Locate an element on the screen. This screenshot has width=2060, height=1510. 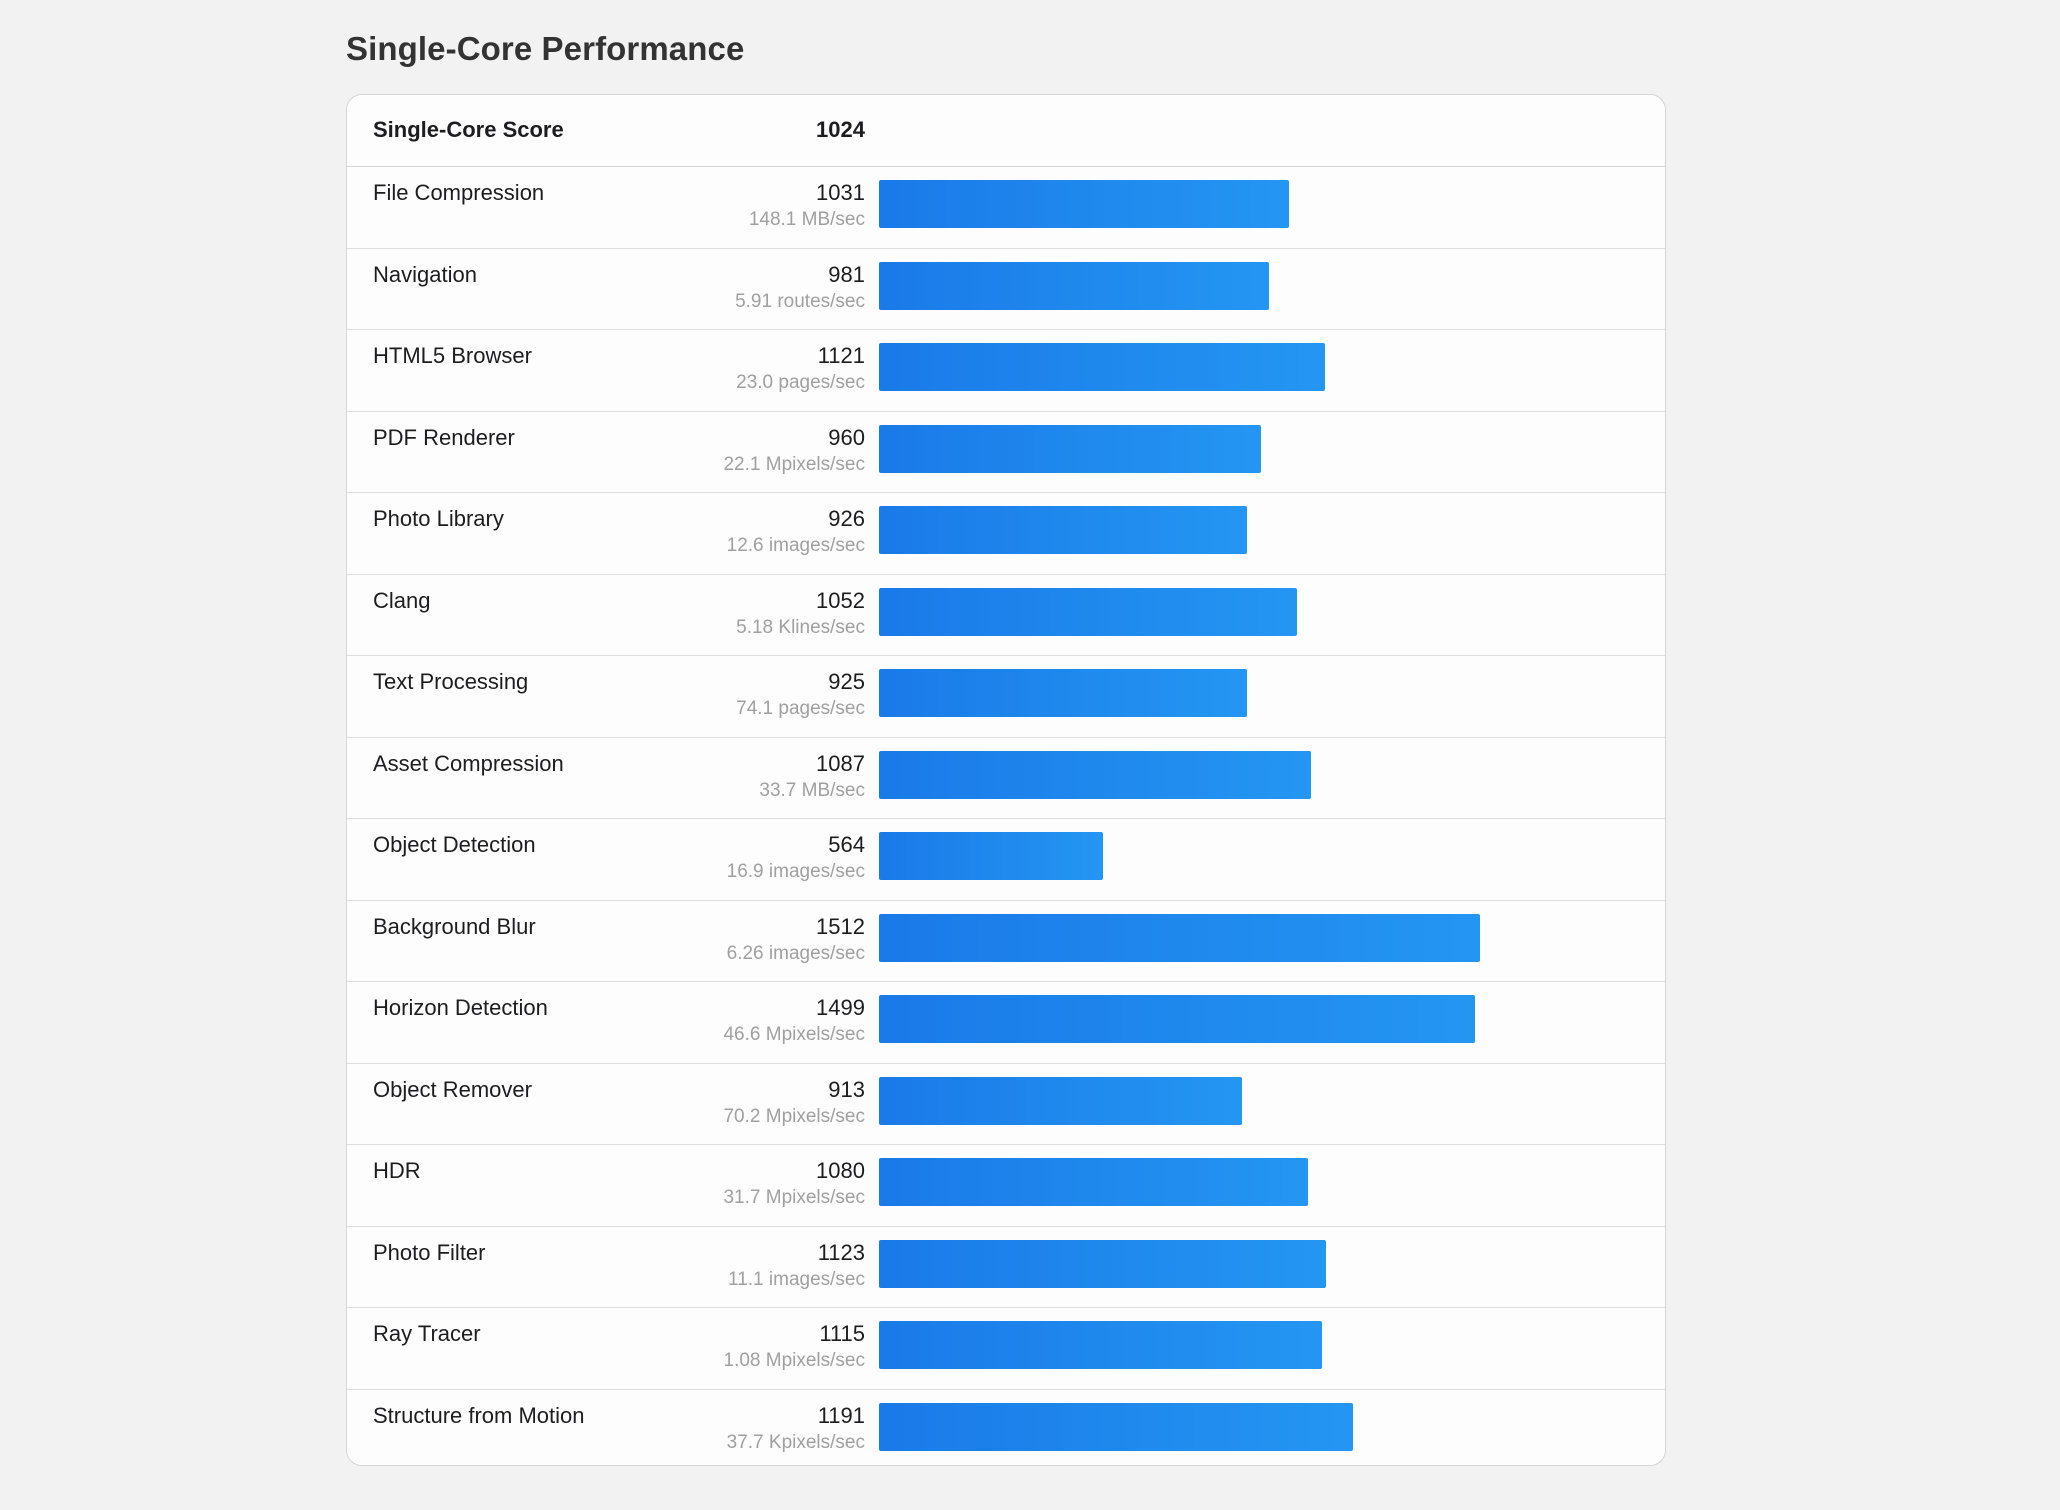
benchmark-name: PDF Renderer is located at coordinates (444, 437).